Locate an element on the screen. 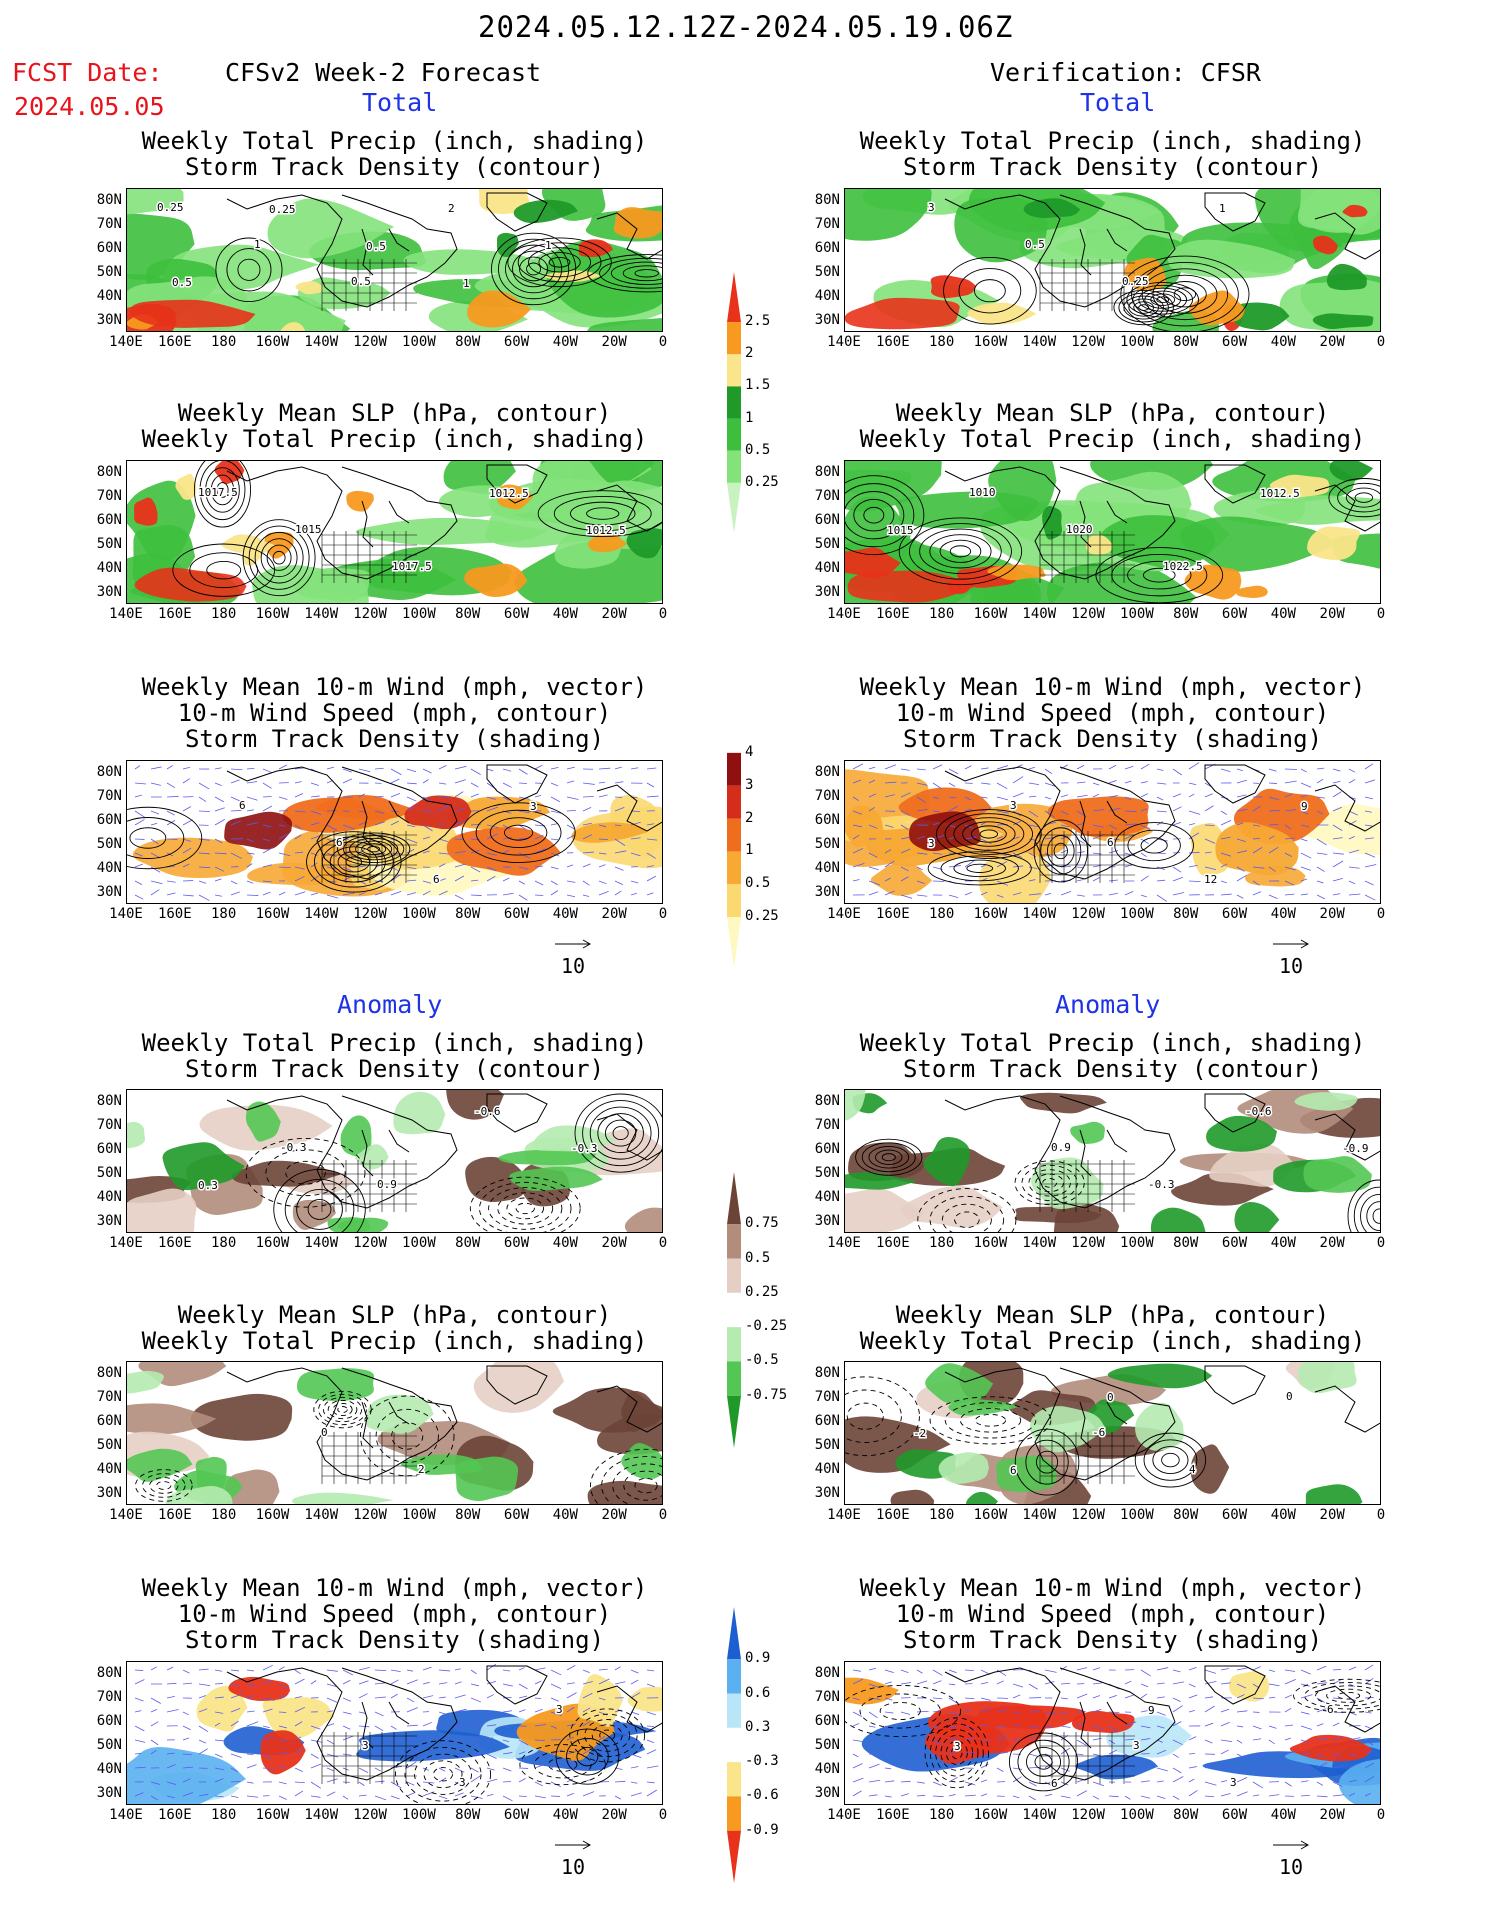 This screenshot has width=1487, height=1925. fcst-date-value: 2024.05.05 is located at coordinates (89, 106).